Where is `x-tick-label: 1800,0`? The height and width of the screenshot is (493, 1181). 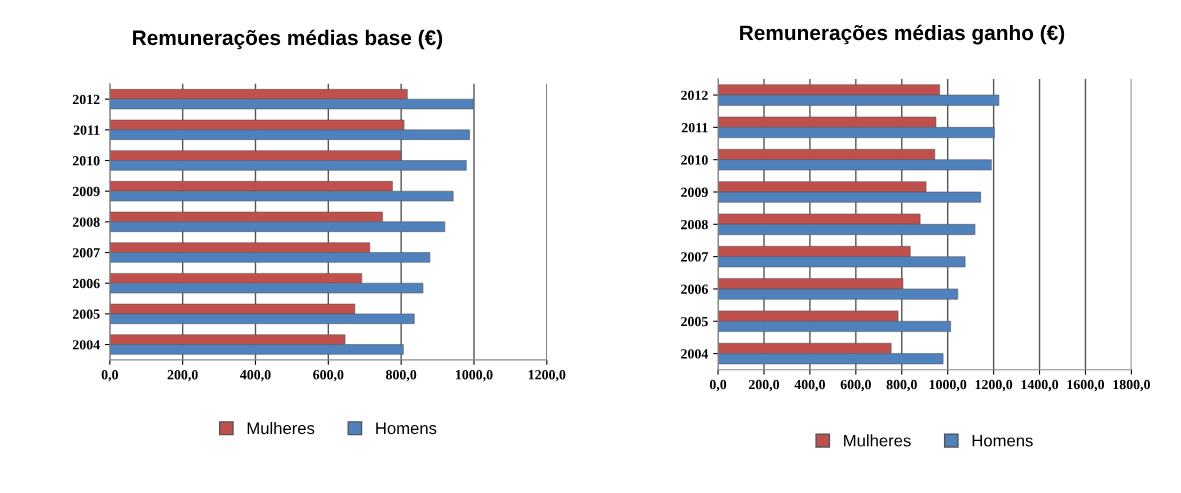
x-tick-label: 1800,0 is located at coordinates (1131, 385).